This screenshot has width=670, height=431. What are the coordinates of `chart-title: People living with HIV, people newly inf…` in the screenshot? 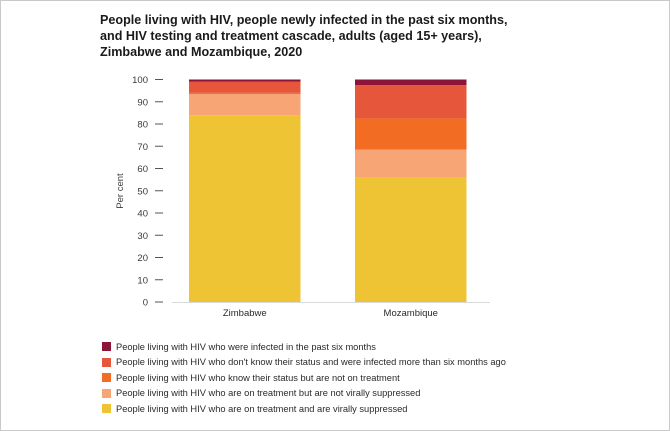 It's located at (335, 36).